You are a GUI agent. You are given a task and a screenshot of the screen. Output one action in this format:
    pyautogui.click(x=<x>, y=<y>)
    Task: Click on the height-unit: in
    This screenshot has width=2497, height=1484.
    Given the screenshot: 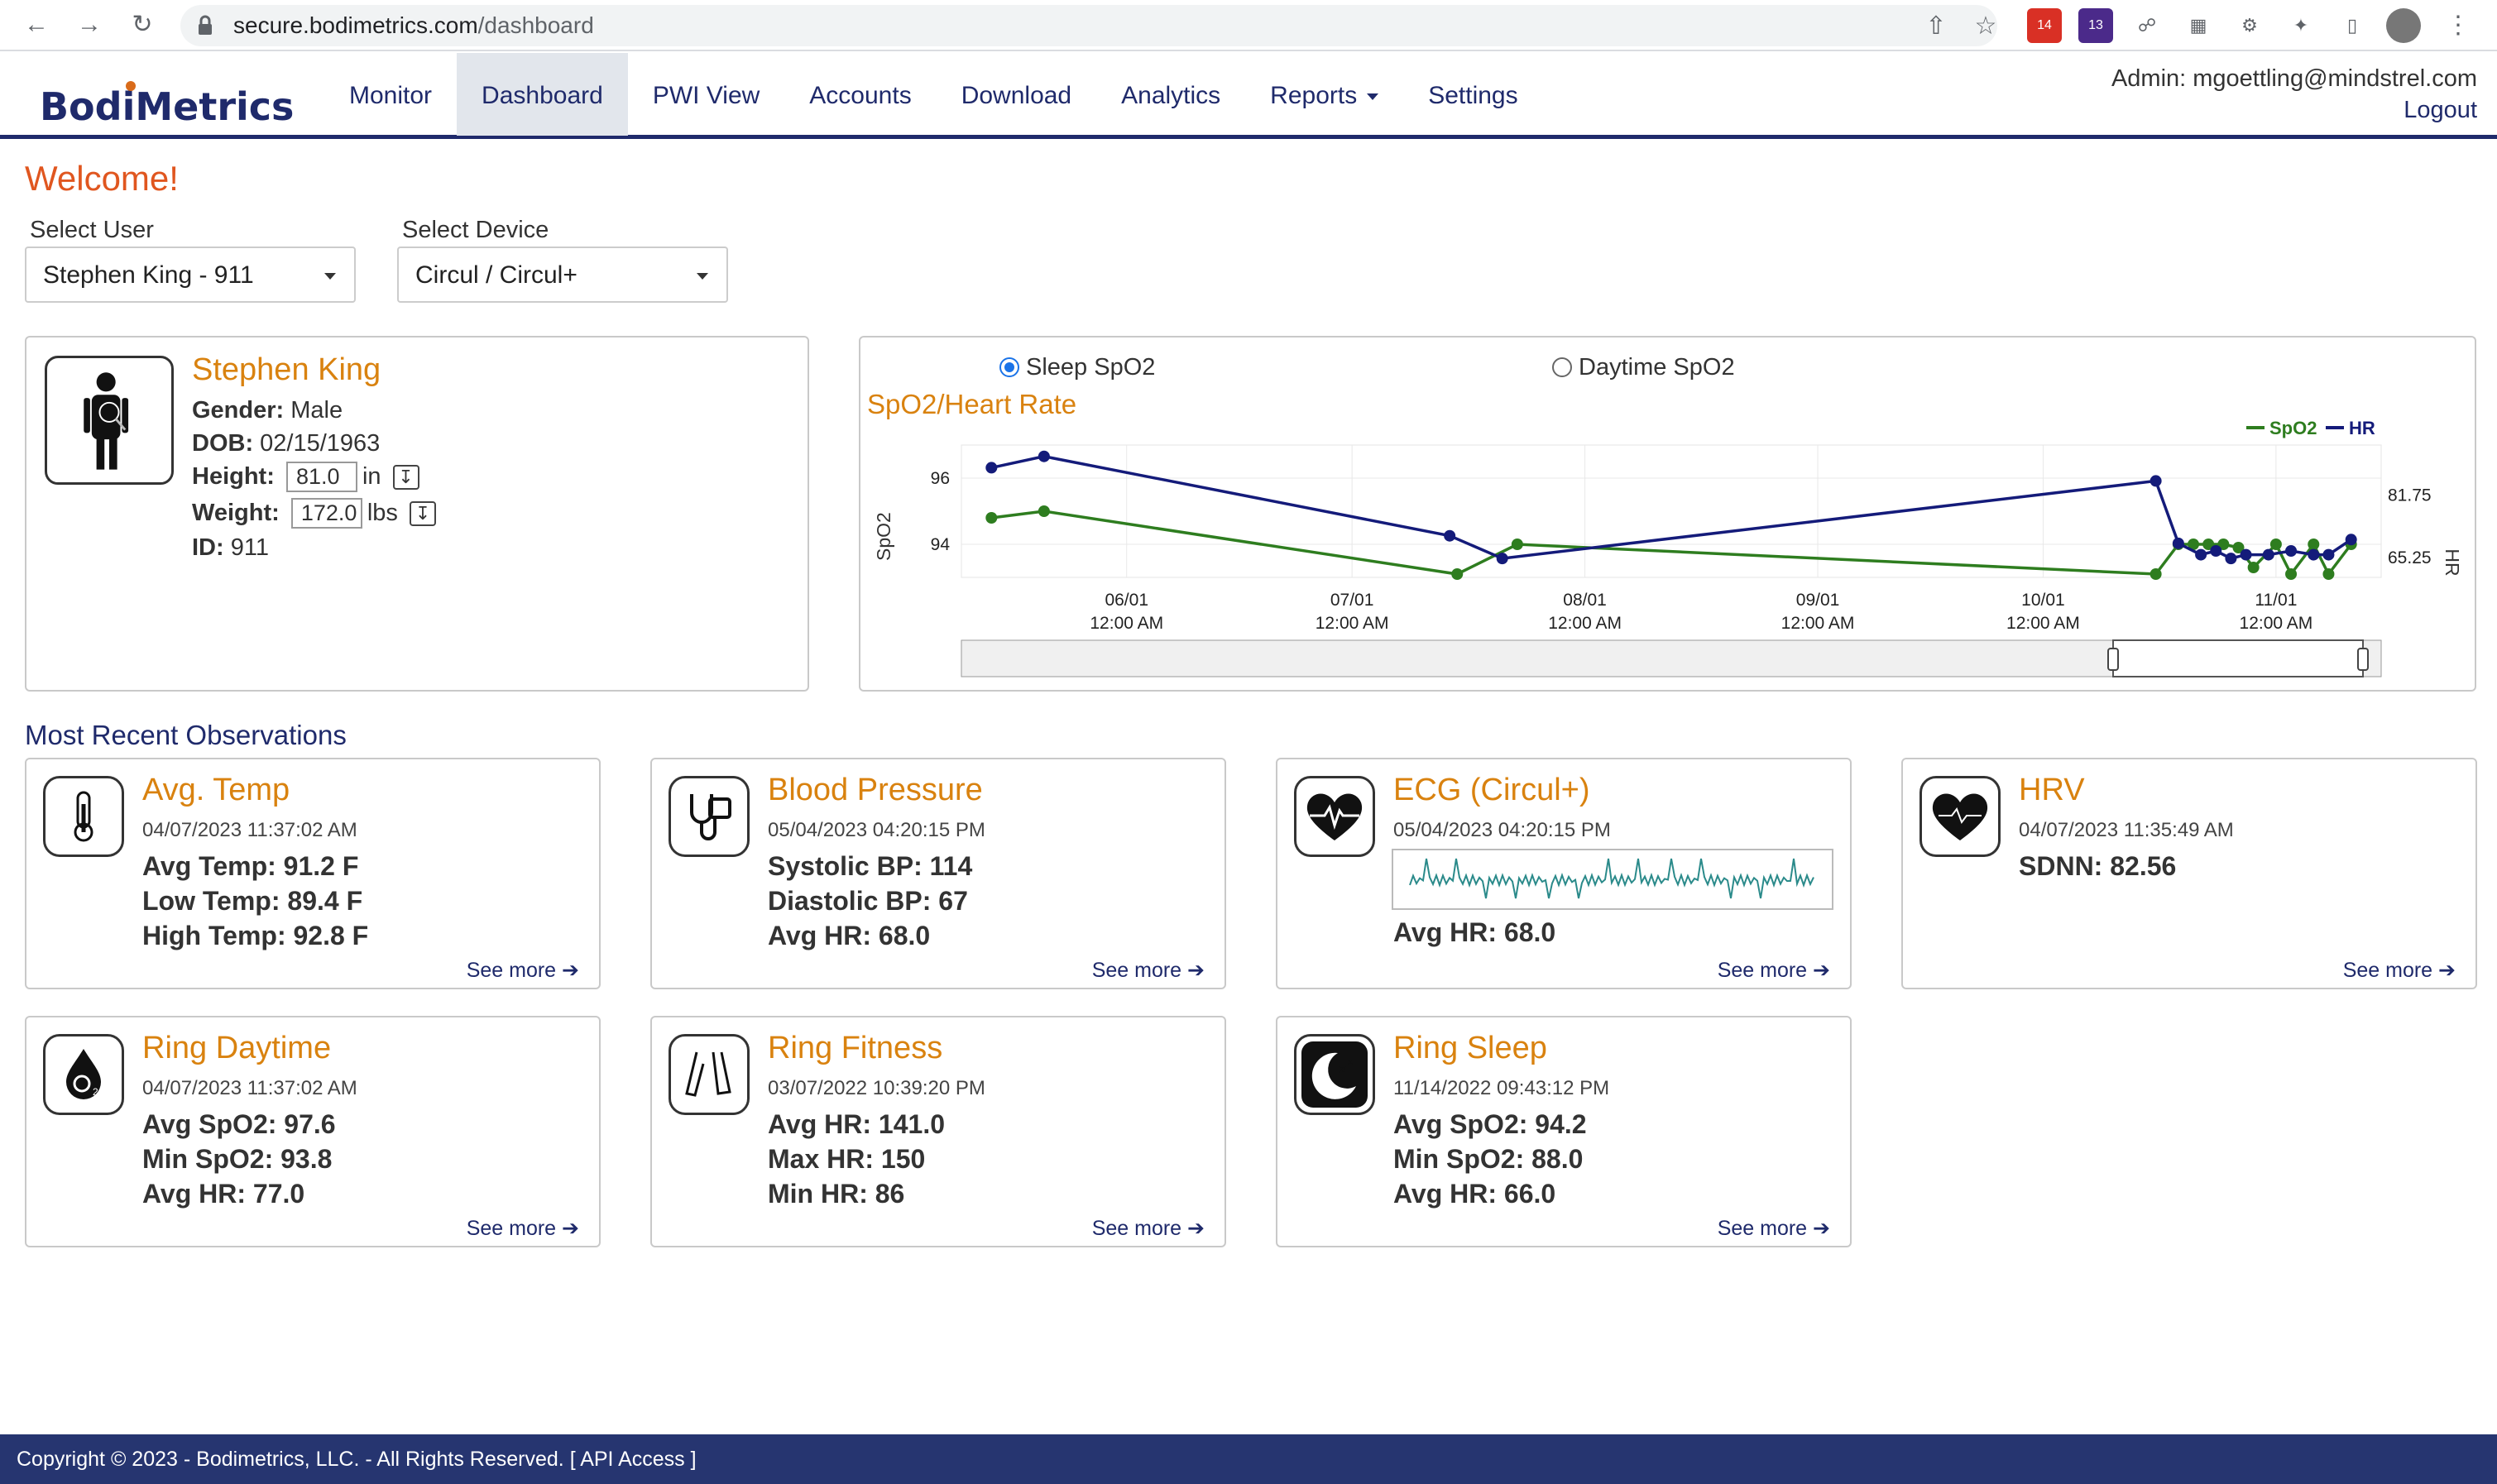 What is the action you would take?
    pyautogui.click(x=371, y=476)
    